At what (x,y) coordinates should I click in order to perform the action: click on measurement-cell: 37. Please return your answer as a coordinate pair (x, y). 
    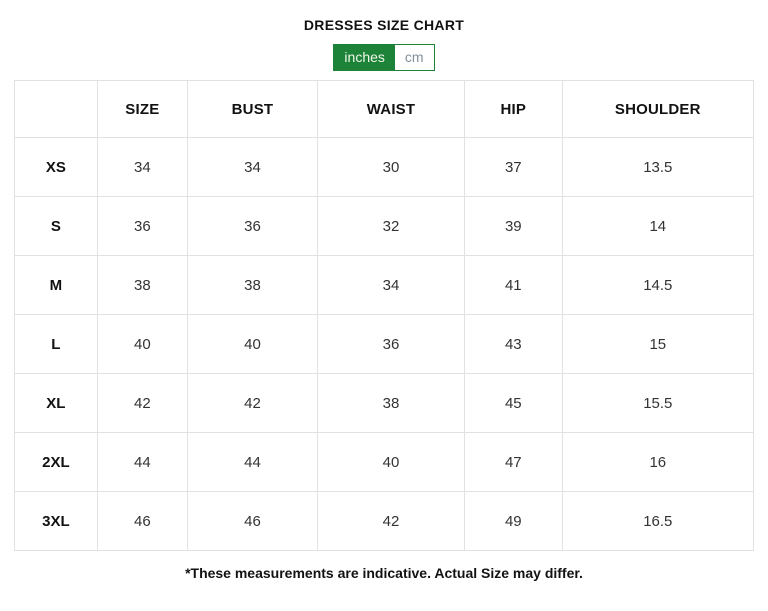
    Looking at the image, I should click on (513, 167).